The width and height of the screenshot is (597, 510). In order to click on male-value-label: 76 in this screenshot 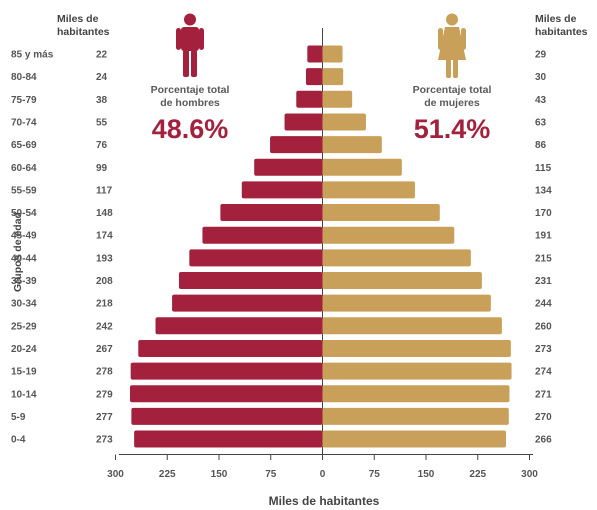, I will do `click(102, 145)`.